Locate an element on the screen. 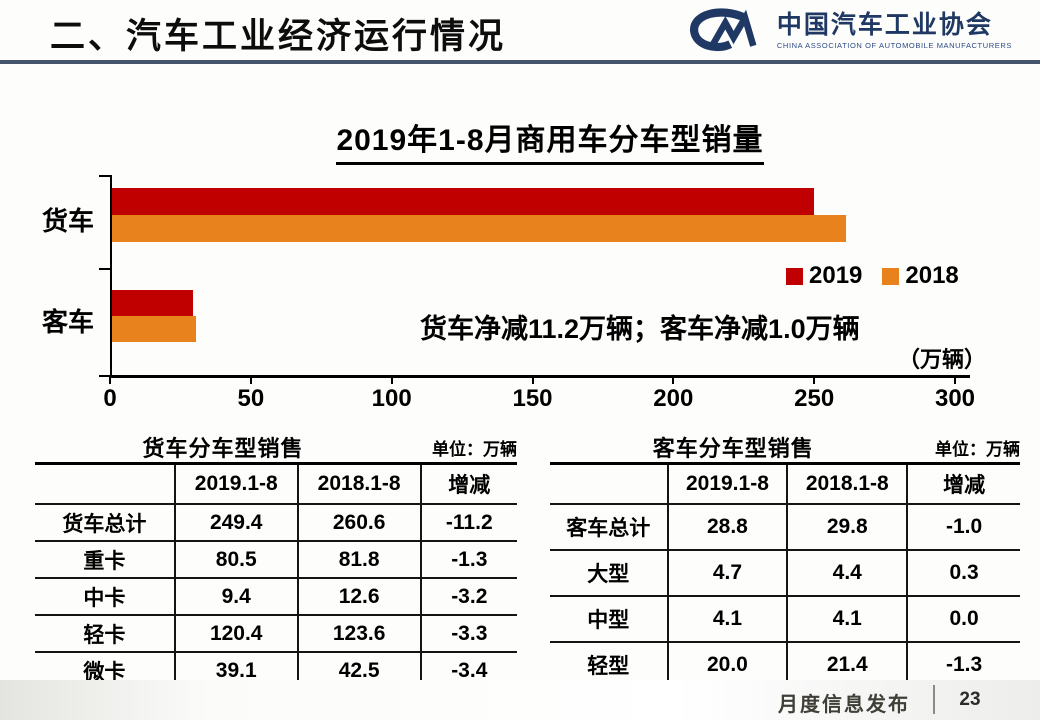  bar-2019-cat0 is located at coordinates (463, 201).